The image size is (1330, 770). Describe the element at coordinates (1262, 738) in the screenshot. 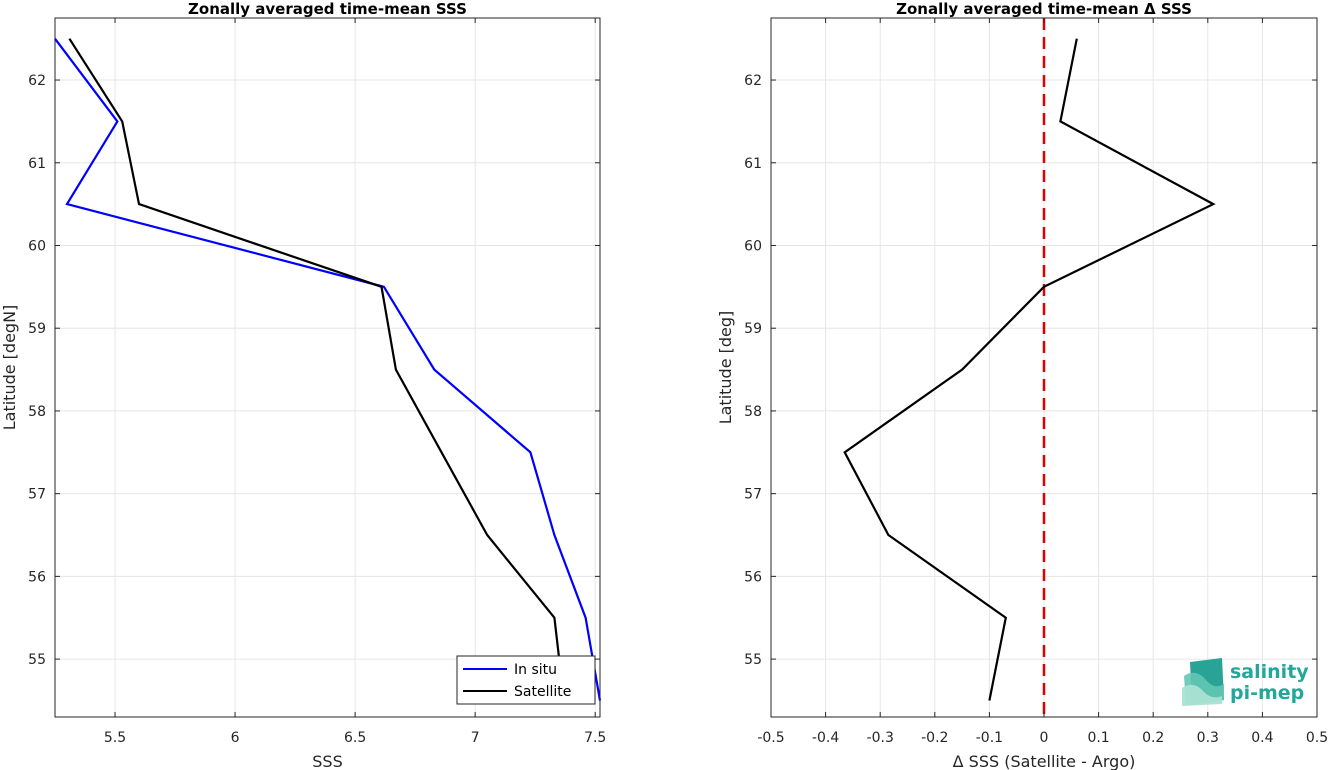

I see `x-tick-label: 0.4` at that location.